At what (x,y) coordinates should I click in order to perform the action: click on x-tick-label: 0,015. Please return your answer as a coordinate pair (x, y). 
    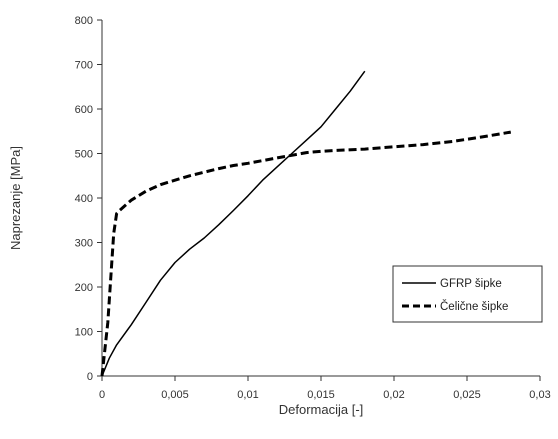
    Looking at the image, I should click on (321, 395).